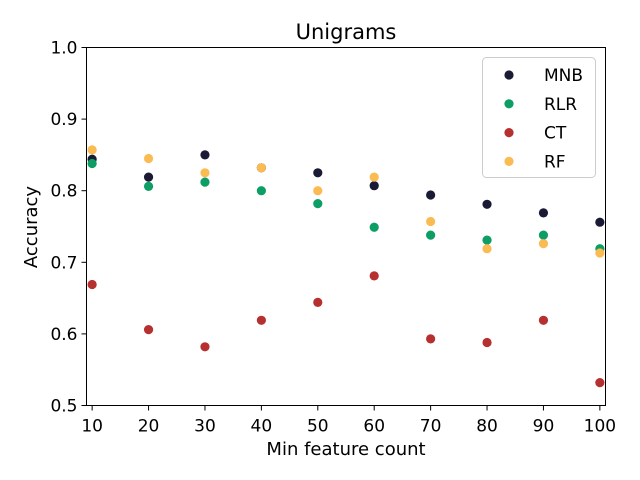  Describe the element at coordinates (374, 427) in the screenshot. I see `x-tick-label: 60` at that location.